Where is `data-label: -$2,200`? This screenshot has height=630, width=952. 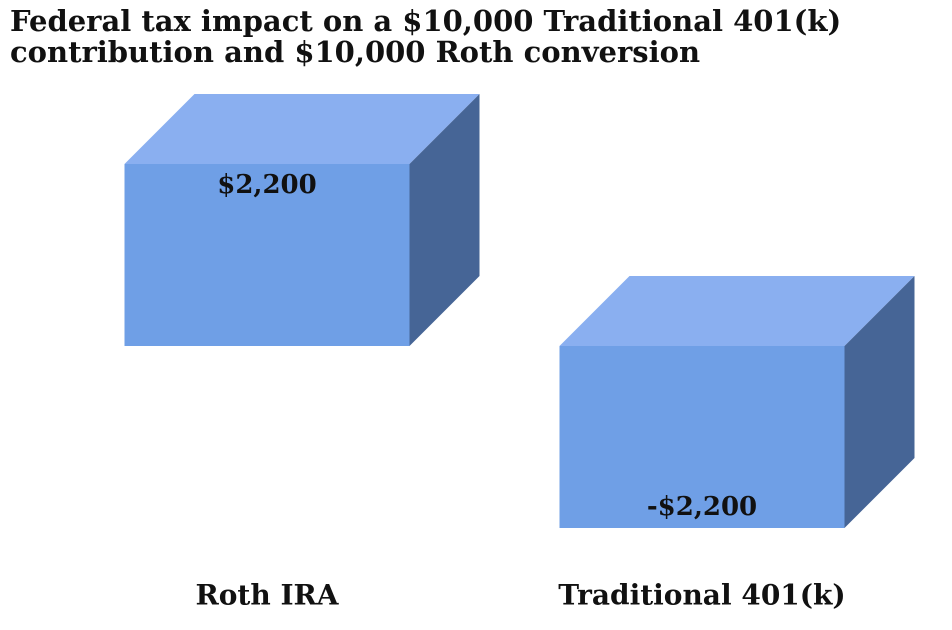 data-label: -$2,200 is located at coordinates (702, 507).